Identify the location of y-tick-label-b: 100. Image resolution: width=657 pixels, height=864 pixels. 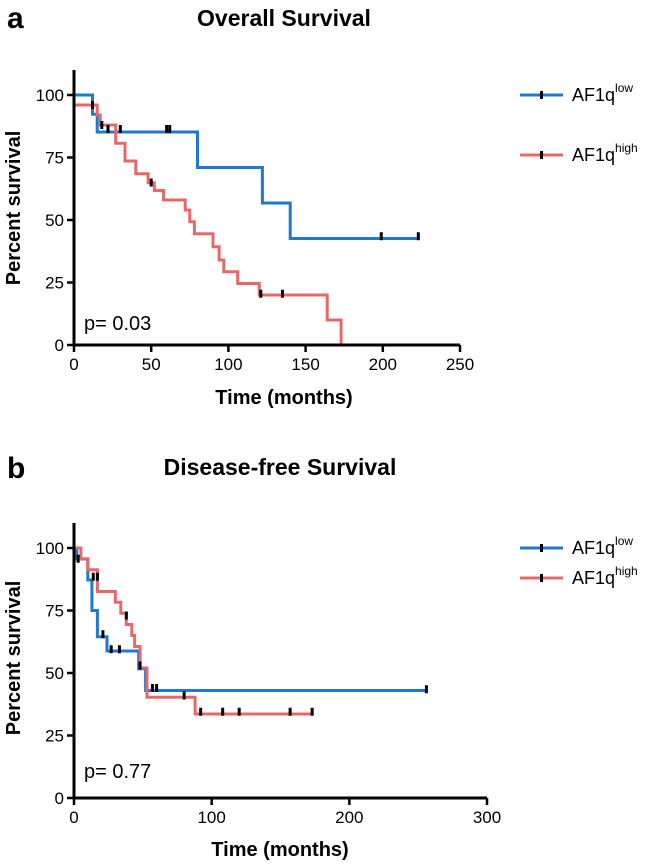
(50, 548).